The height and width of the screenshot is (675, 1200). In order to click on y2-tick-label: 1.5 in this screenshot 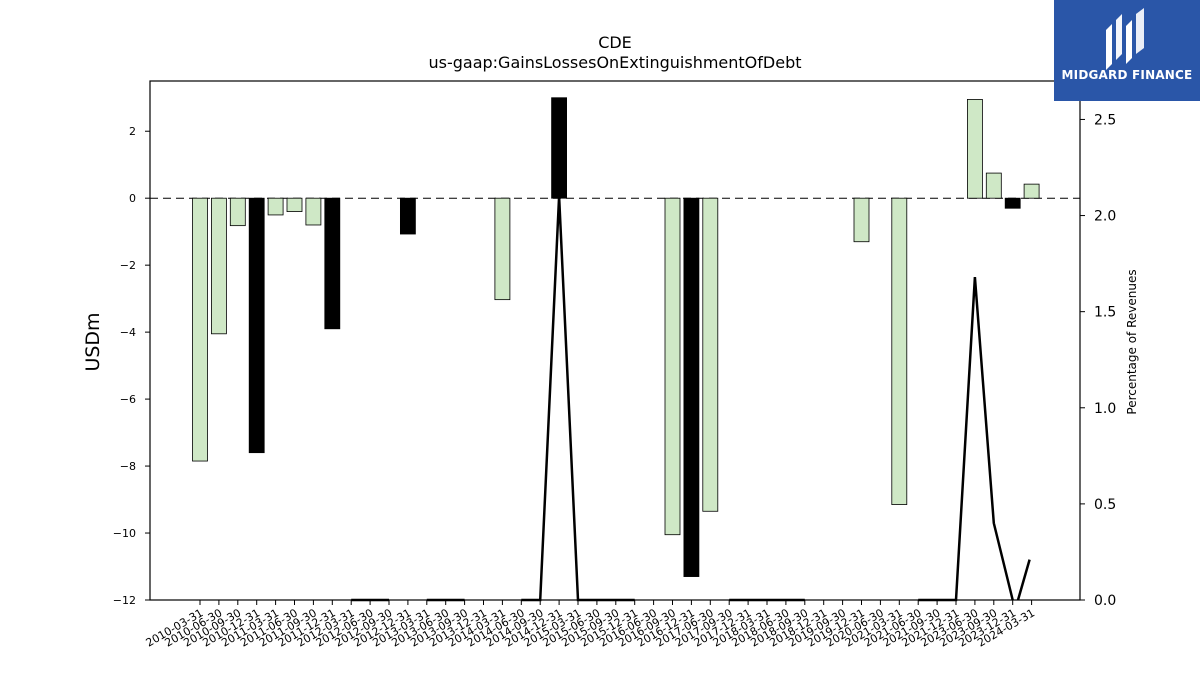, I will do `click(1105, 313)`.